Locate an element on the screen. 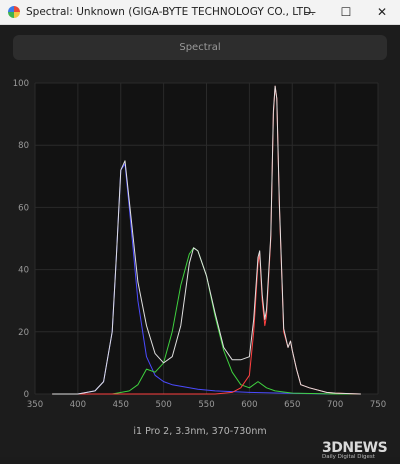  minimize-button: — is located at coordinates (310, 12).